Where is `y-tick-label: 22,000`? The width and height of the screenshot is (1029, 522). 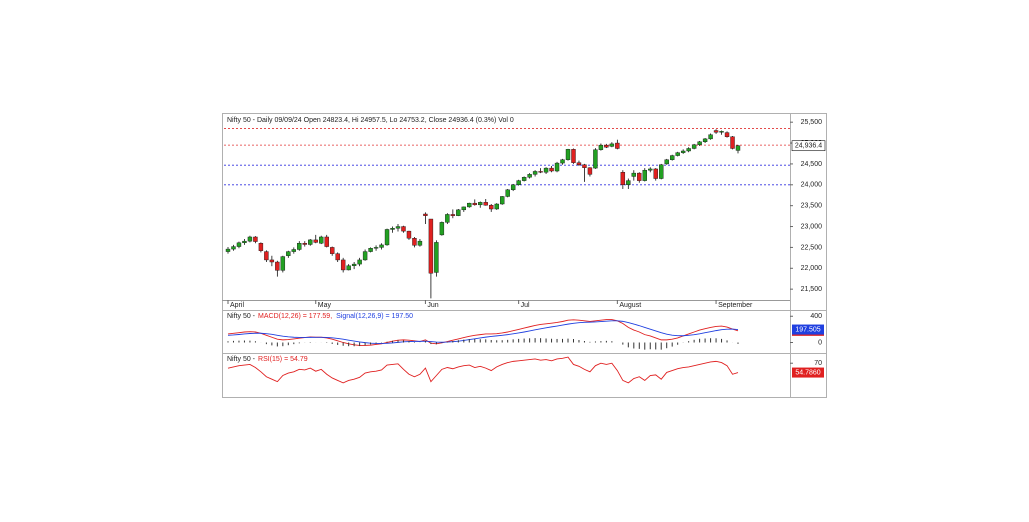
y-tick-label: 22,000 is located at coordinates (812, 268).